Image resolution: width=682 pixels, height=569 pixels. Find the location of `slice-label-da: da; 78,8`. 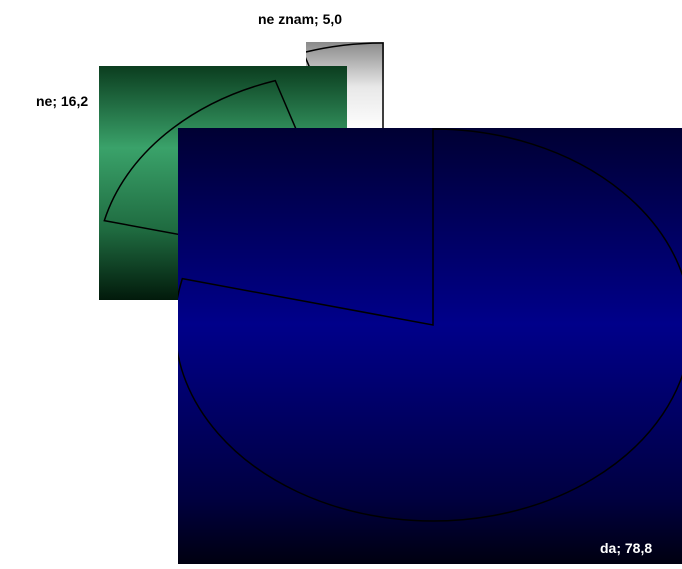

slice-label-da: da; 78,8 is located at coordinates (626, 548).